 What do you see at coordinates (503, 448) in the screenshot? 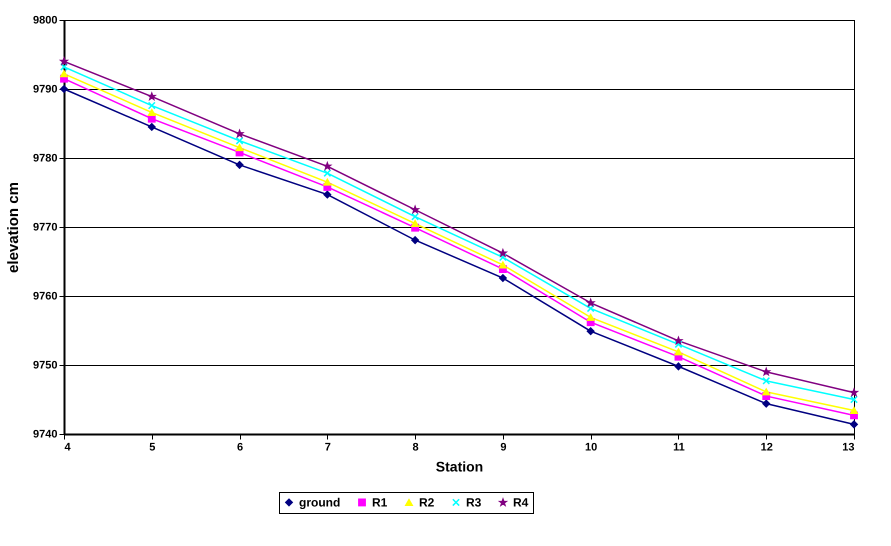
I see `x-tick-label: 9` at bounding box center [503, 448].